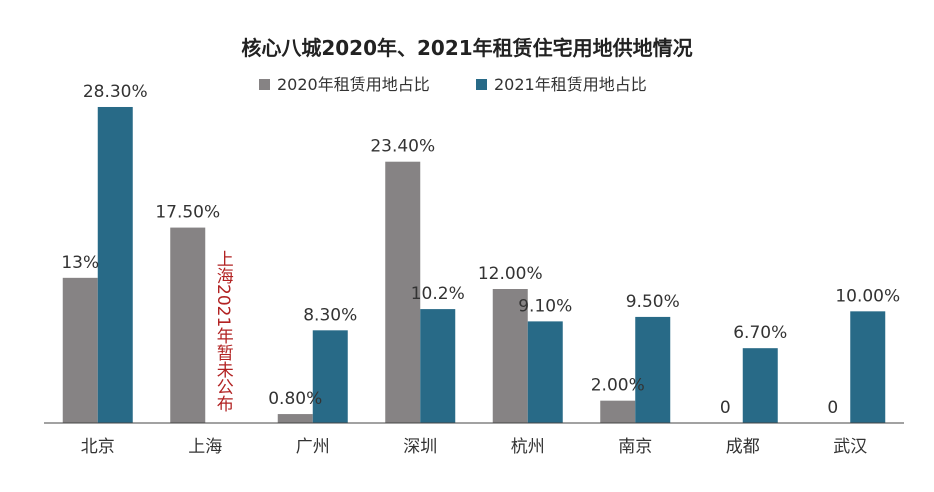 This screenshot has width=934, height=492. Describe the element at coordinates (187, 213) in the screenshot. I see `data-label-2020: 17.50%` at that location.